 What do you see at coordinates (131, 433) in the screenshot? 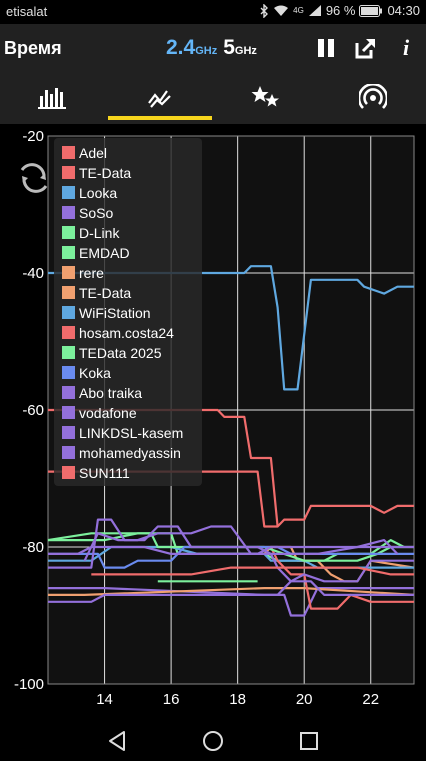
I see `legend-label: LINKDSL-kasem` at bounding box center [131, 433].